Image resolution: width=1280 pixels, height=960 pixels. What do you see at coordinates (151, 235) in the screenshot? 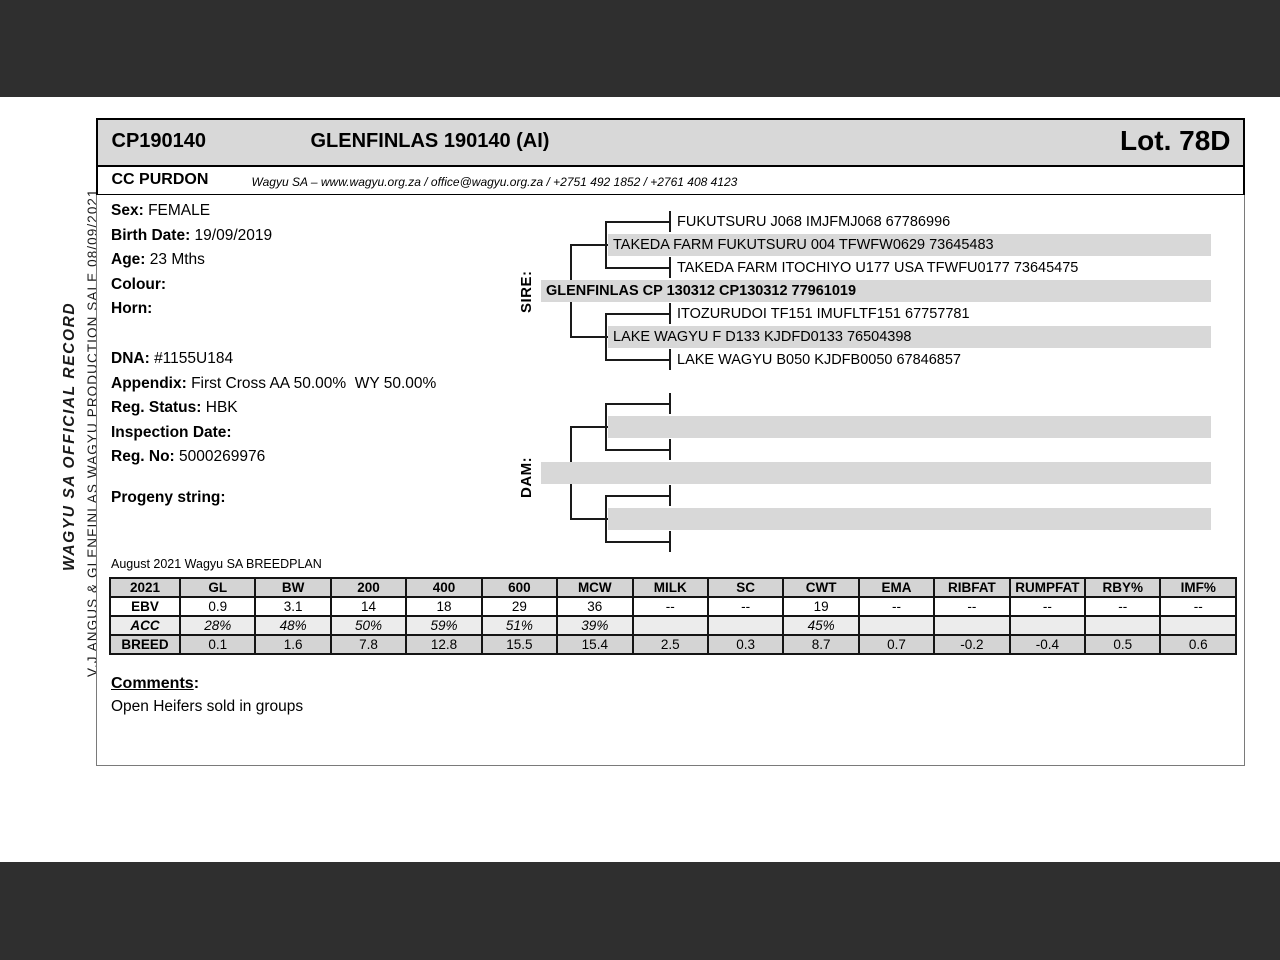
I see `detail-label: Birth Date:` at bounding box center [151, 235].